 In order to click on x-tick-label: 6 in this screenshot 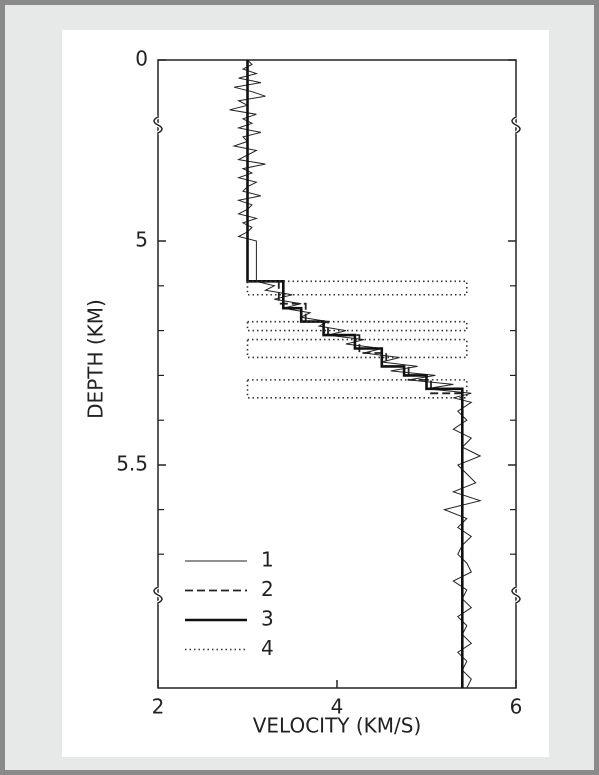, I will do `click(516, 707)`.